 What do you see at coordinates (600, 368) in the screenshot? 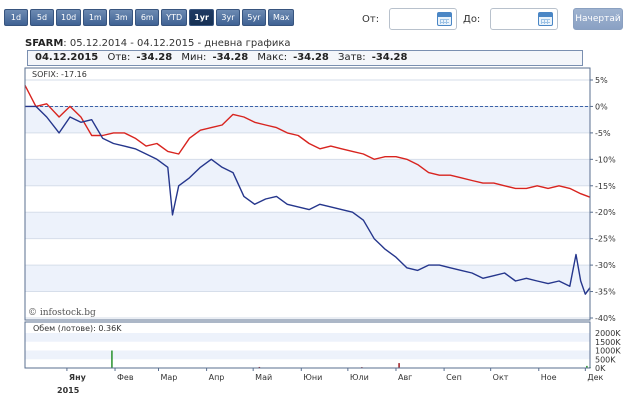
I see `volume-tick-label: 0K` at bounding box center [600, 368].